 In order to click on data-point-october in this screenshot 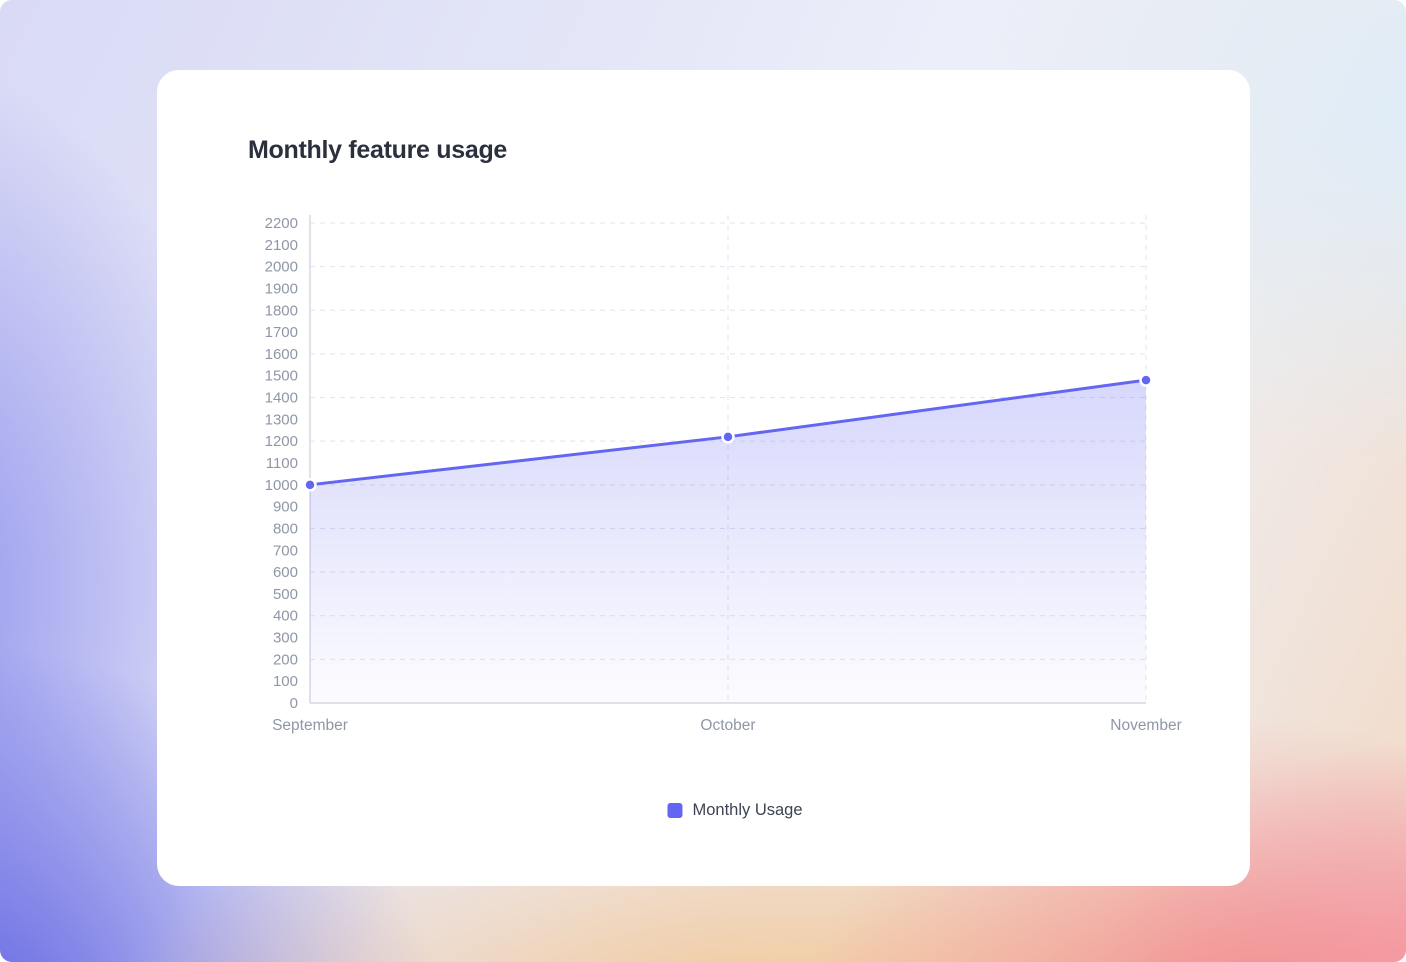, I will do `click(728, 437)`.